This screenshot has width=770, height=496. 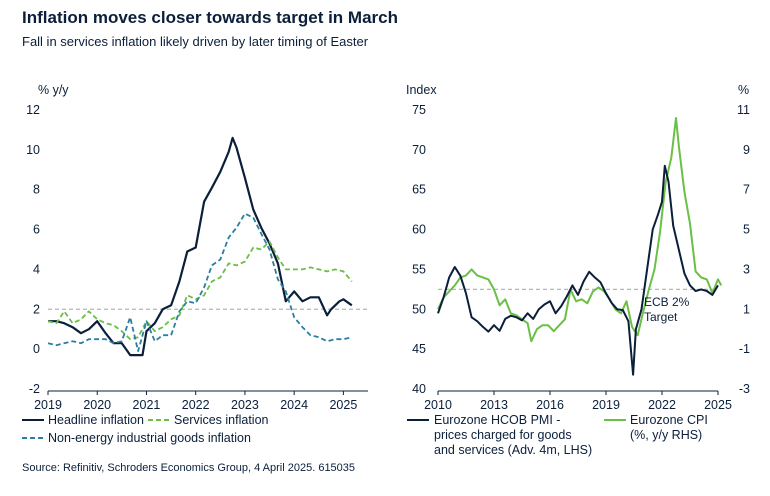 I want to click on right-y-axis-label: Index, so click(x=421, y=90).